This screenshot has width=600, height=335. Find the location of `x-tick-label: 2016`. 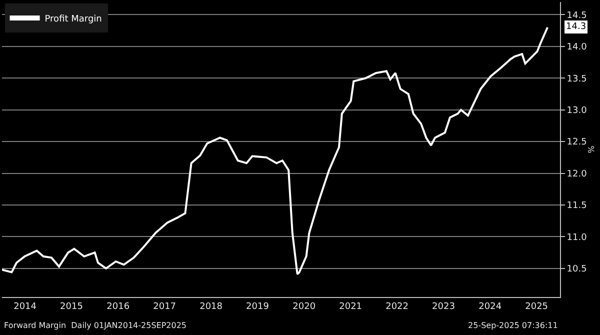

x-tick-label: 2016 is located at coordinates (118, 307).